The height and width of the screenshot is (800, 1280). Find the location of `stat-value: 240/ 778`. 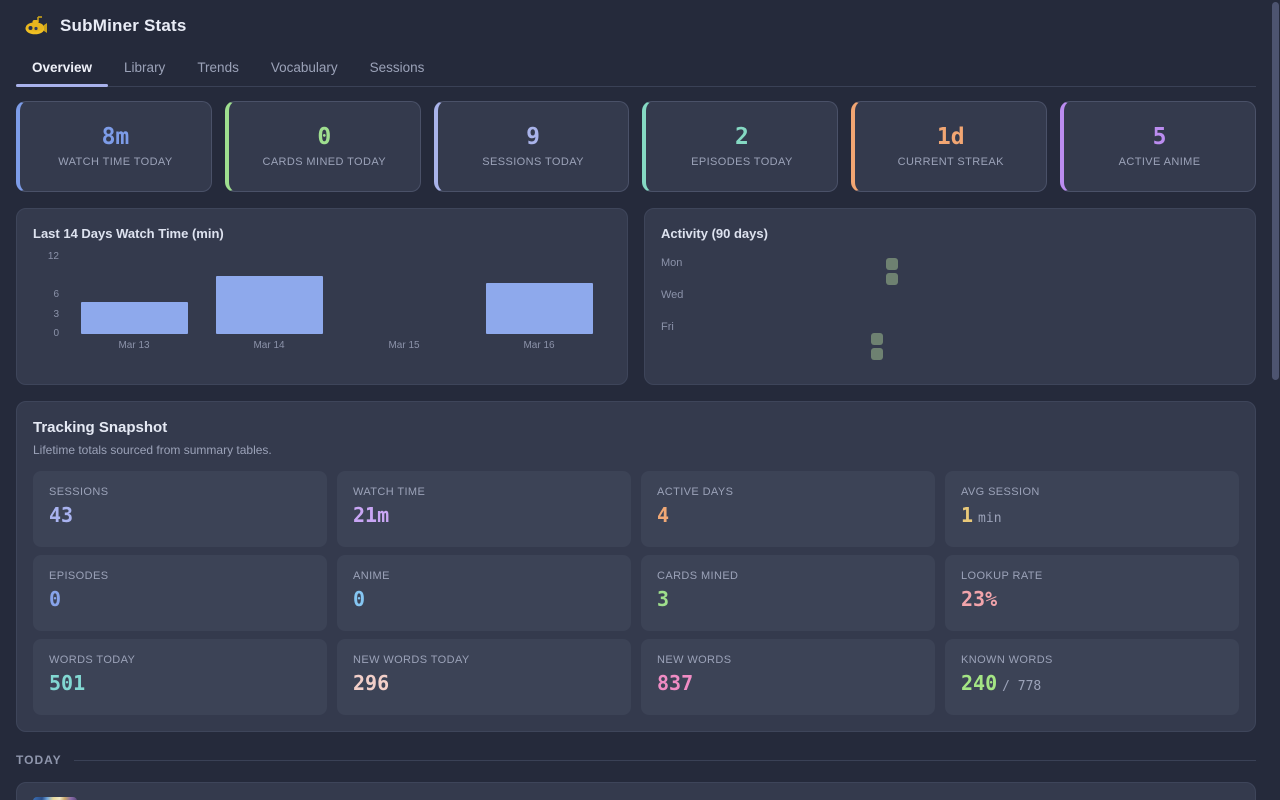

stat-value: 240/ 778 is located at coordinates (1001, 683).